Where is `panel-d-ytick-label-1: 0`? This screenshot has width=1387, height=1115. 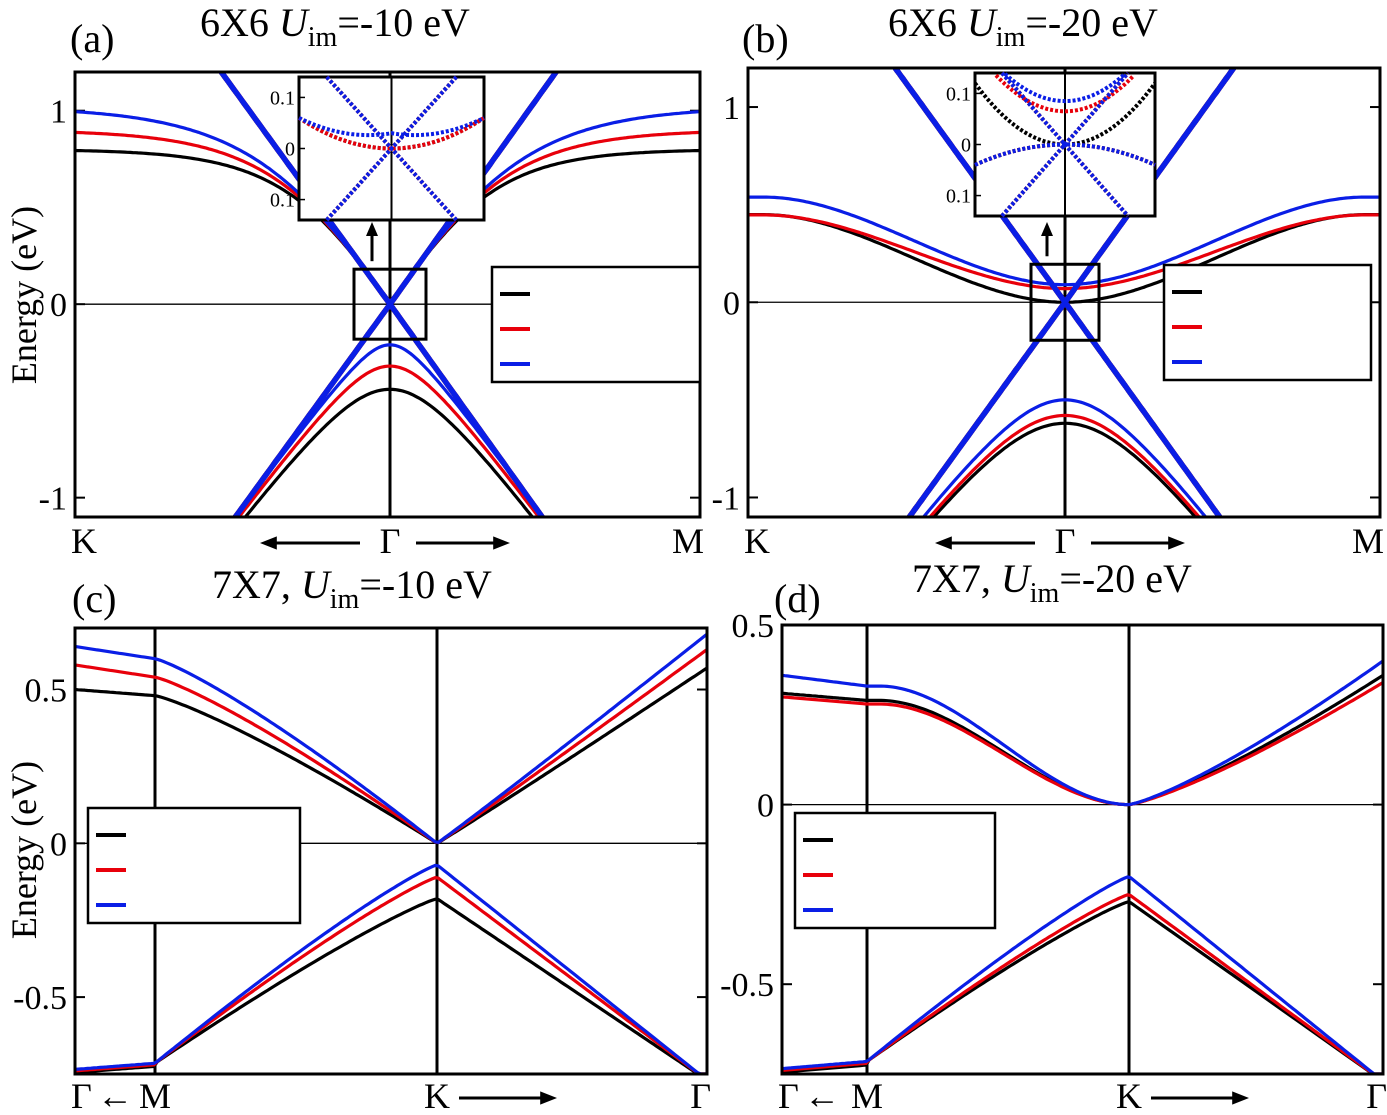
panel-d-ytick-label-1: 0 is located at coordinates (765, 806).